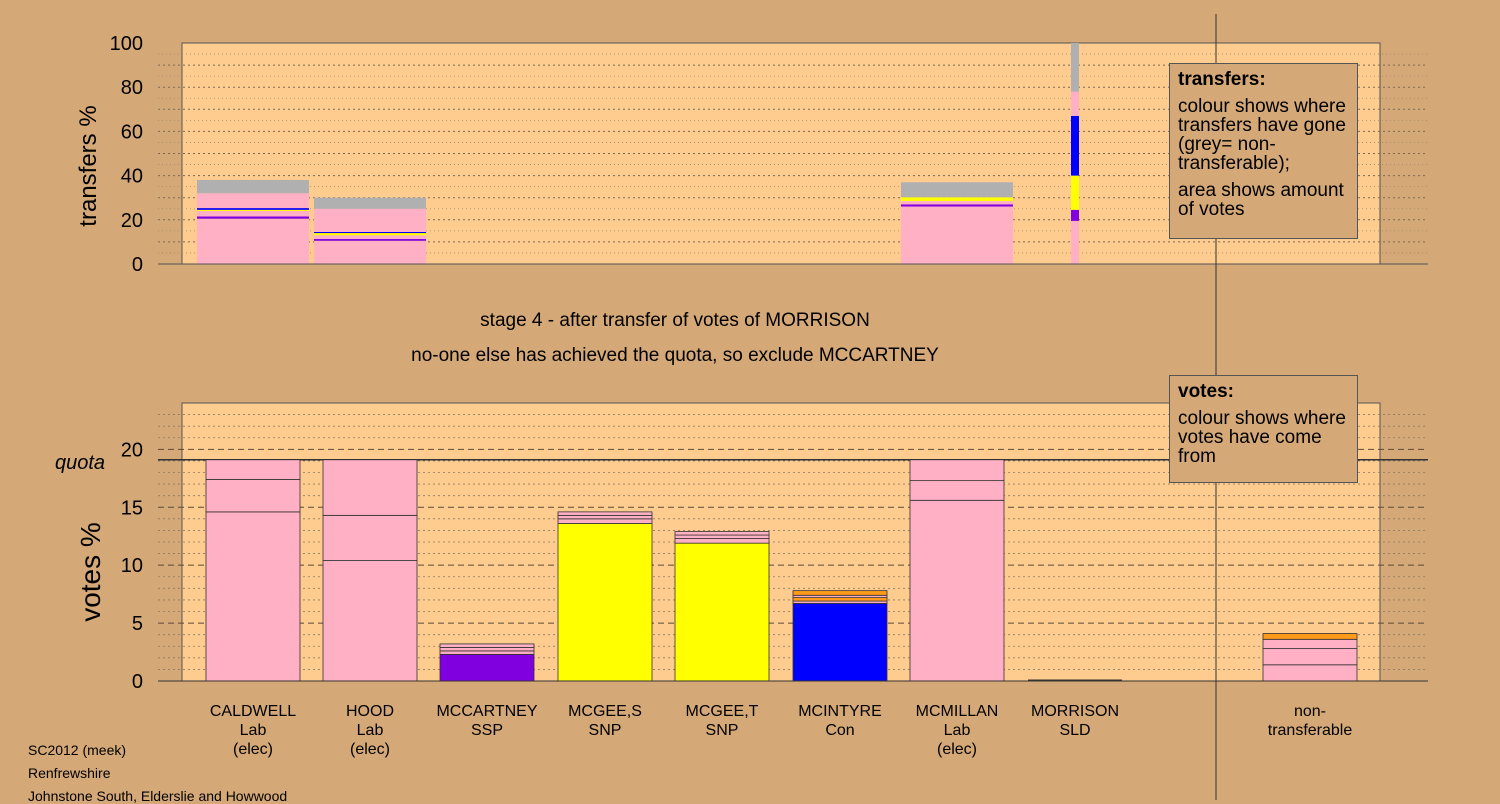  What do you see at coordinates (370, 749) in the screenshot?
I see `candidate-label-hood: (elec)` at bounding box center [370, 749].